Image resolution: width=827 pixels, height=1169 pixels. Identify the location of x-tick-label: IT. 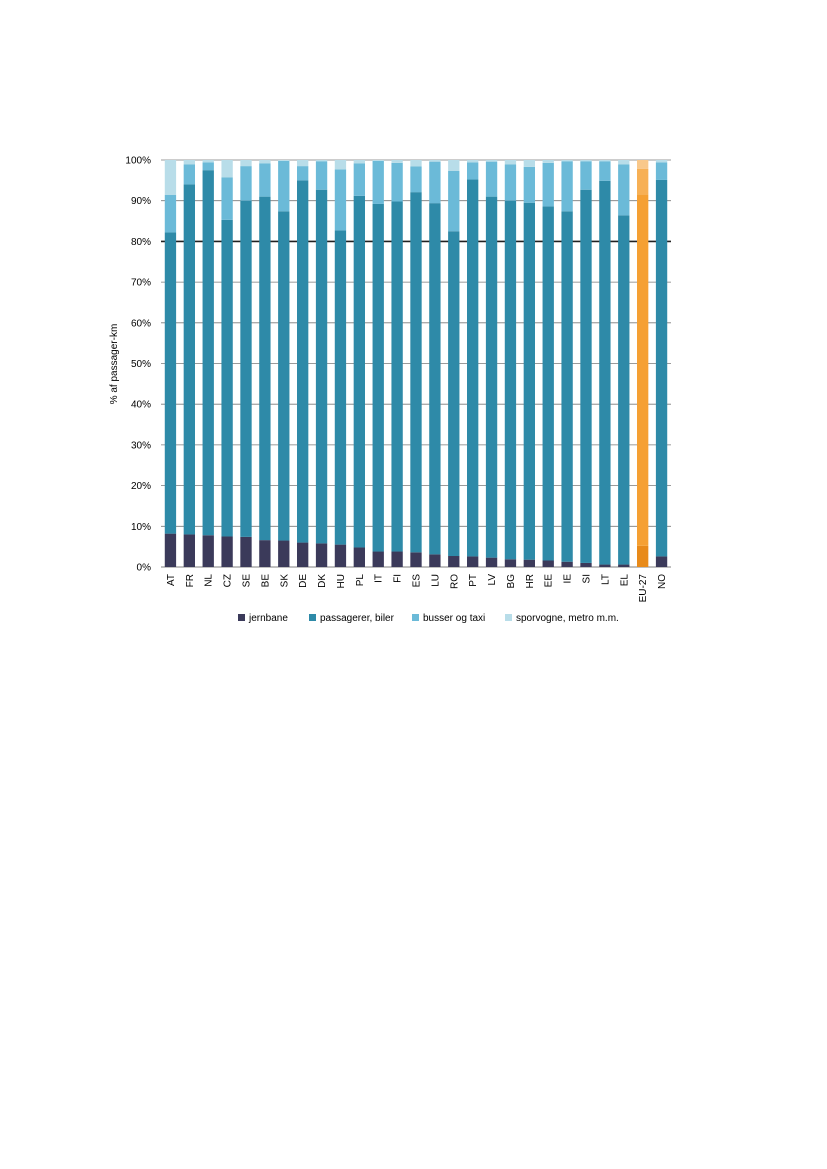
(379, 578).